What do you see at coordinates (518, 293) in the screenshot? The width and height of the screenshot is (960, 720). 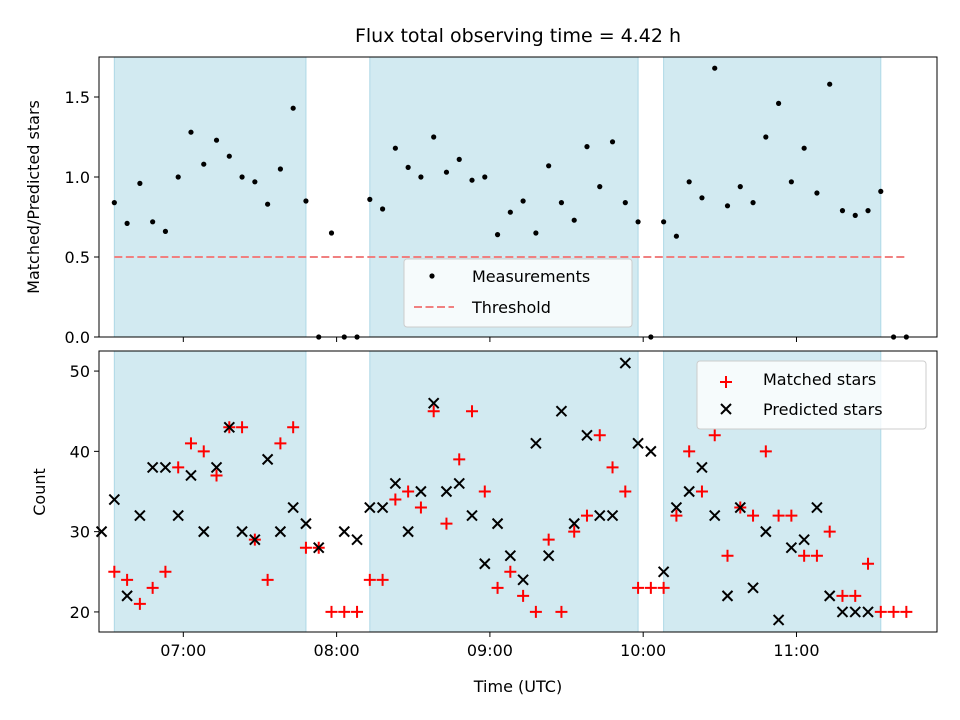 I see `top-legend: Measurements Threshold` at bounding box center [518, 293].